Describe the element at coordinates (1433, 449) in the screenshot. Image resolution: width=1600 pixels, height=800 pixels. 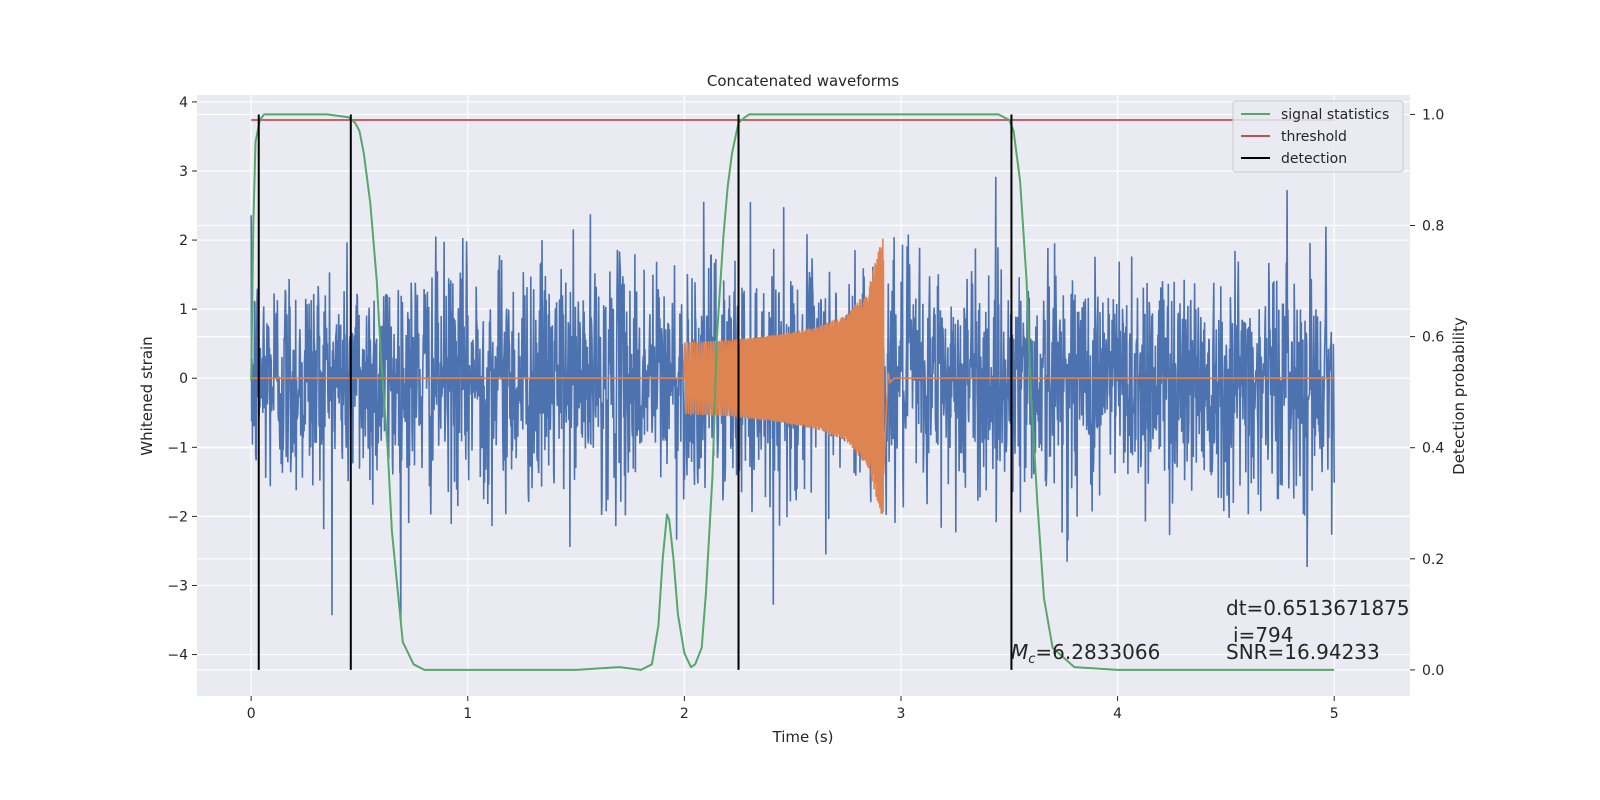
I see `y-right-tick-label: 0.4` at that location.